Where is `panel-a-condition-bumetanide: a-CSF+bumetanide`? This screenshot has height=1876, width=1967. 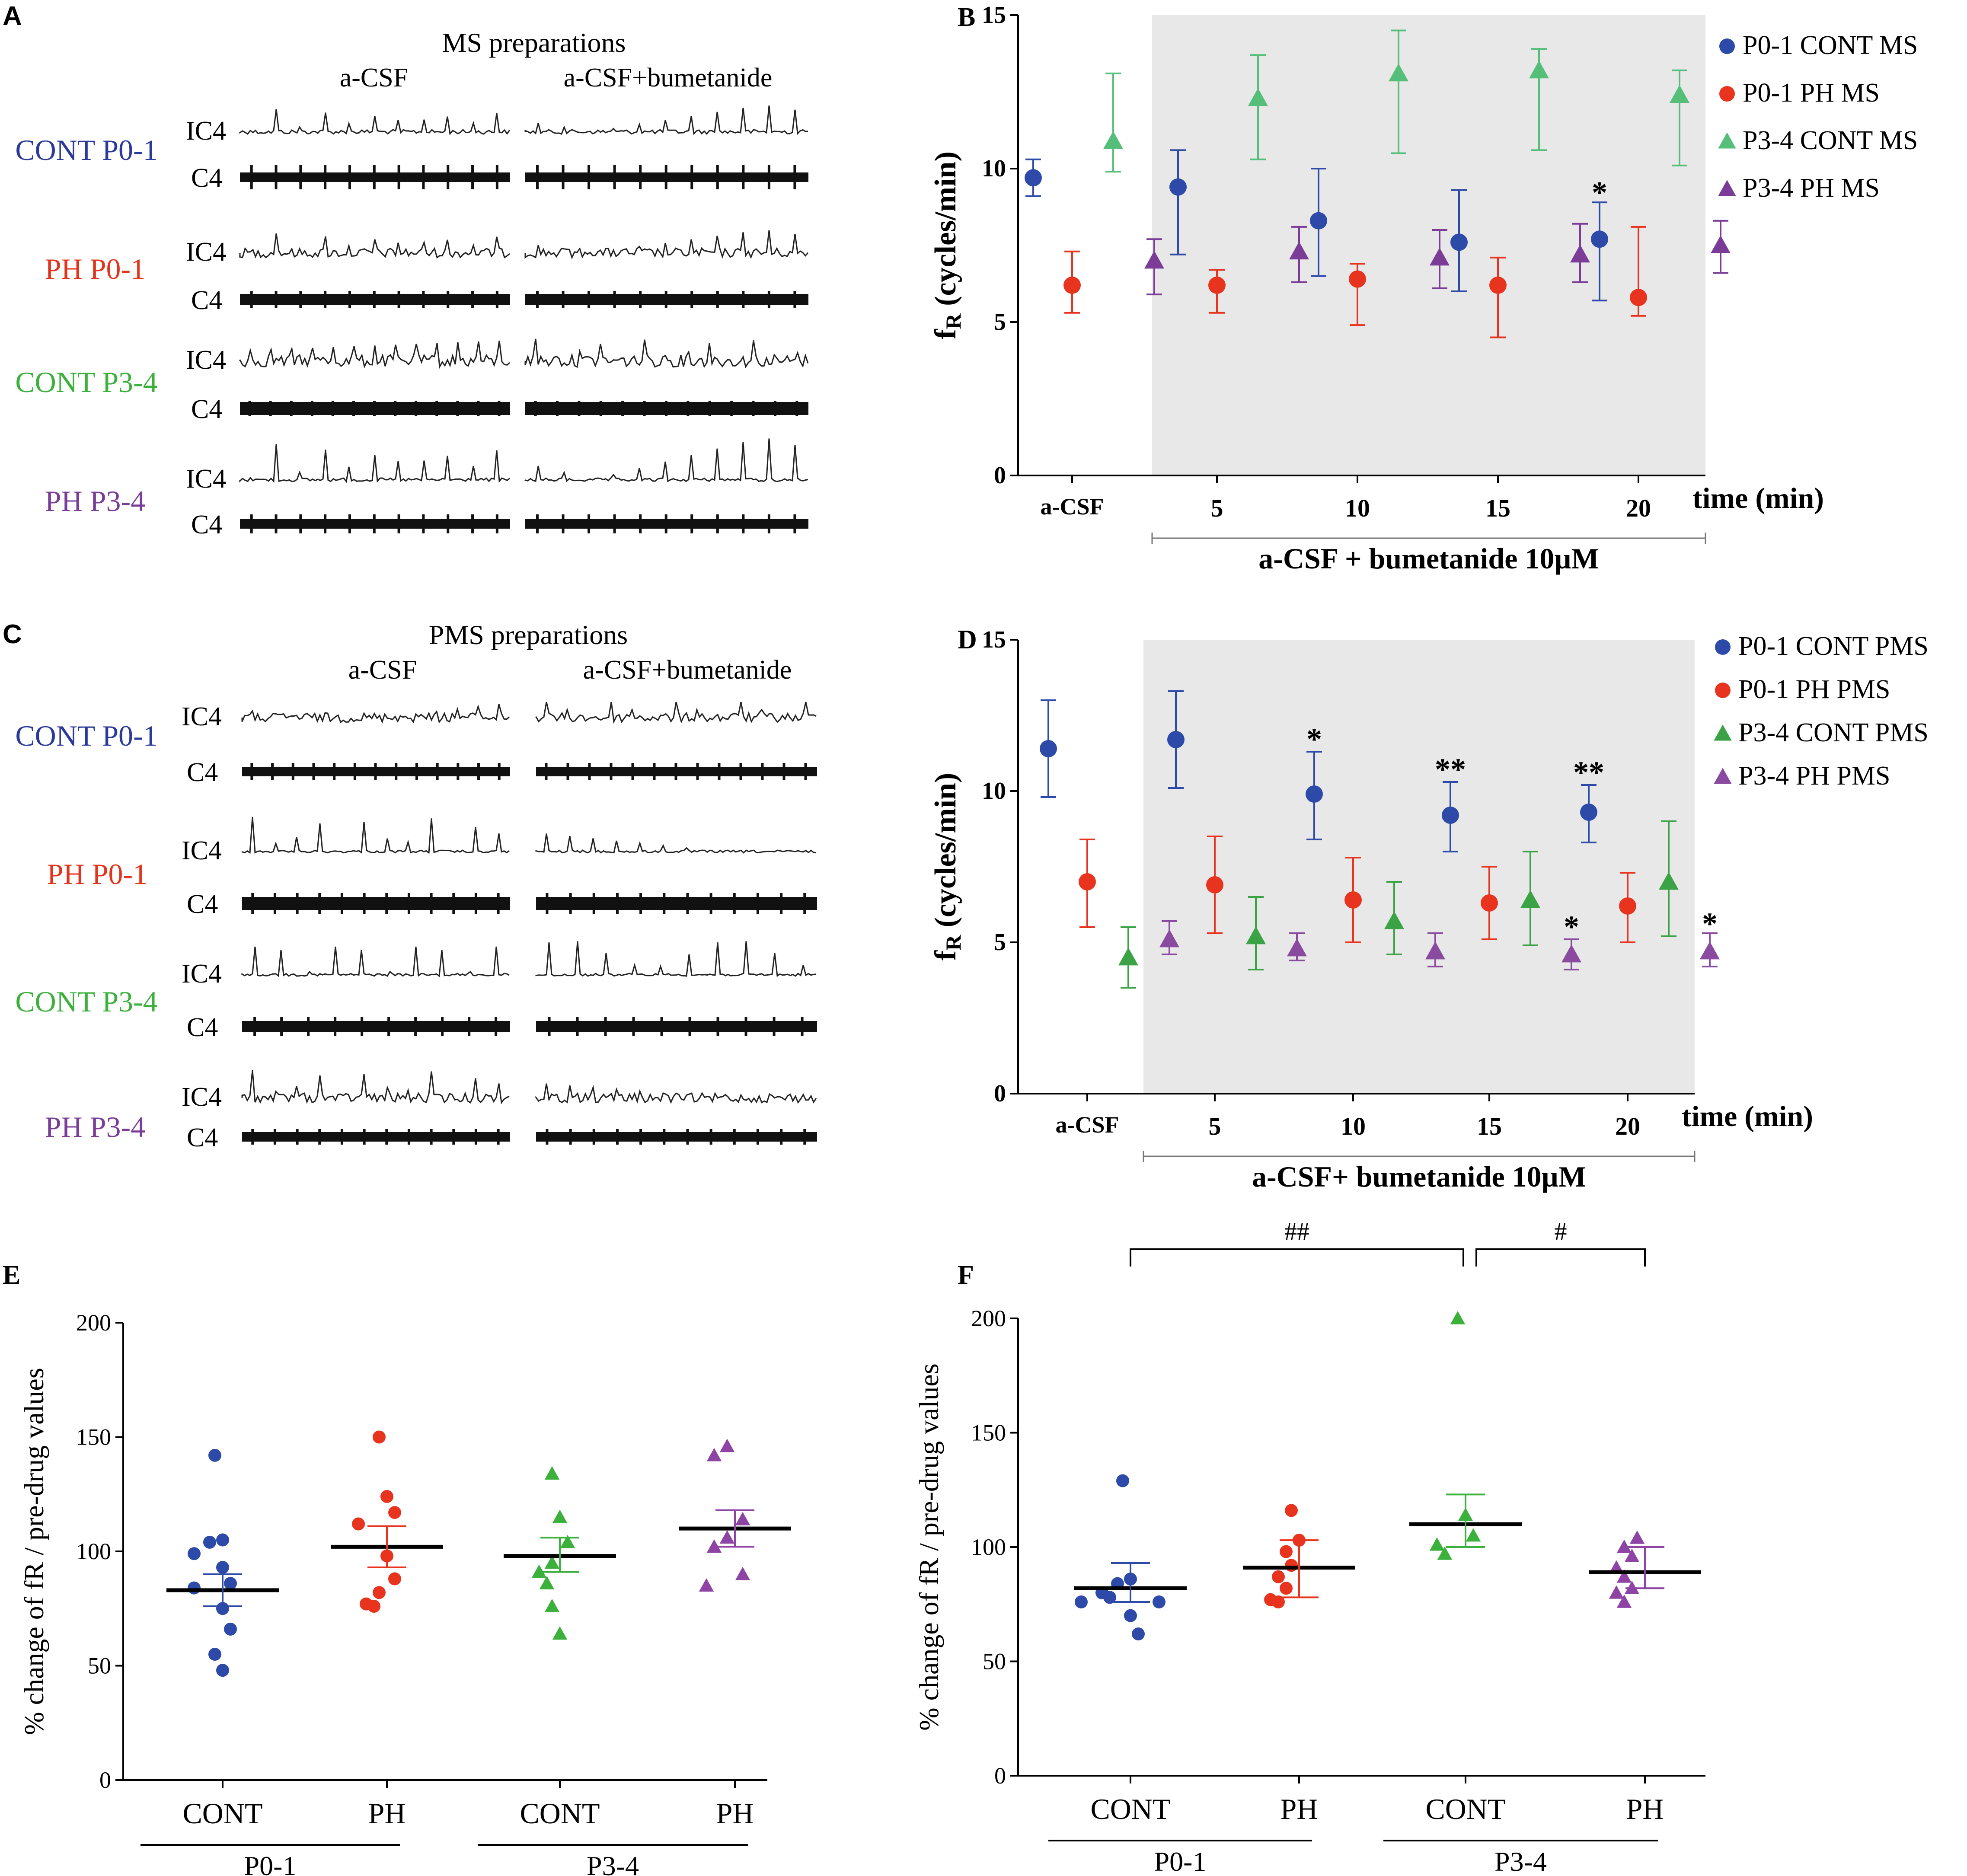
panel-a-condition-bumetanide: a-CSF+bumetanide is located at coordinates (668, 78).